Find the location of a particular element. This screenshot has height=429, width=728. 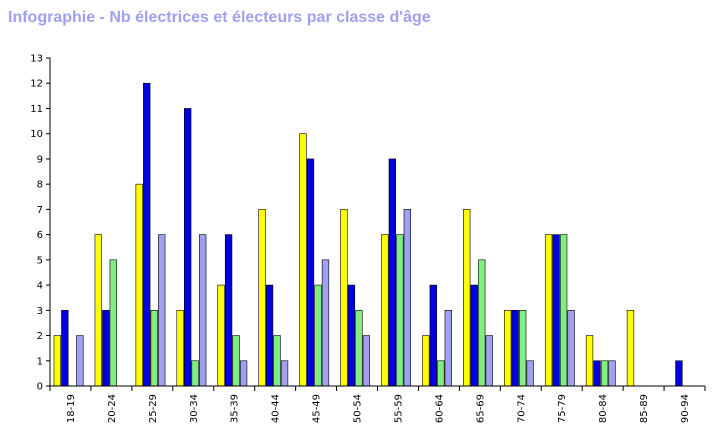

x-tick-label: 30-34 is located at coordinates (194, 408).